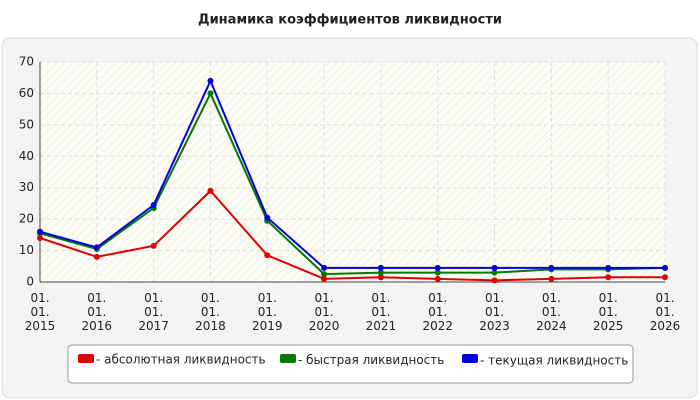  What do you see at coordinates (554, 361) in the screenshot?
I see `legend-label: - текущая ликвидность` at bounding box center [554, 361].